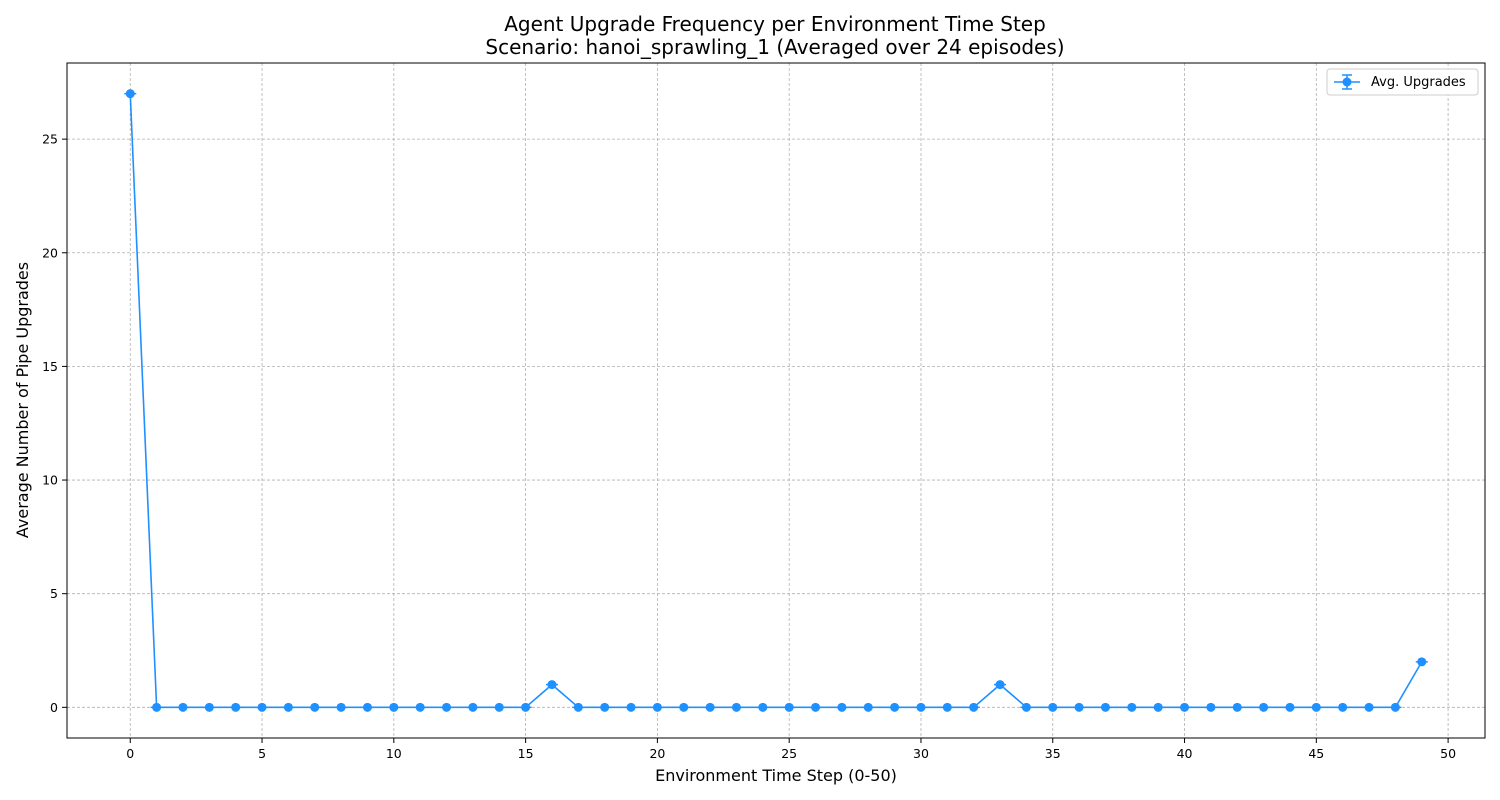 The height and width of the screenshot is (800, 1500). I want to click on x-tick-label: 35, so click(1053, 753).